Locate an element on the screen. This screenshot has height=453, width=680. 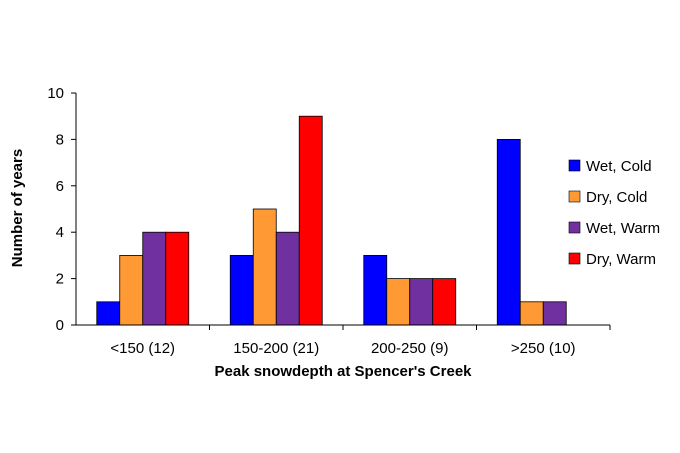
legend-label: Wet, Cold is located at coordinates (619, 166).